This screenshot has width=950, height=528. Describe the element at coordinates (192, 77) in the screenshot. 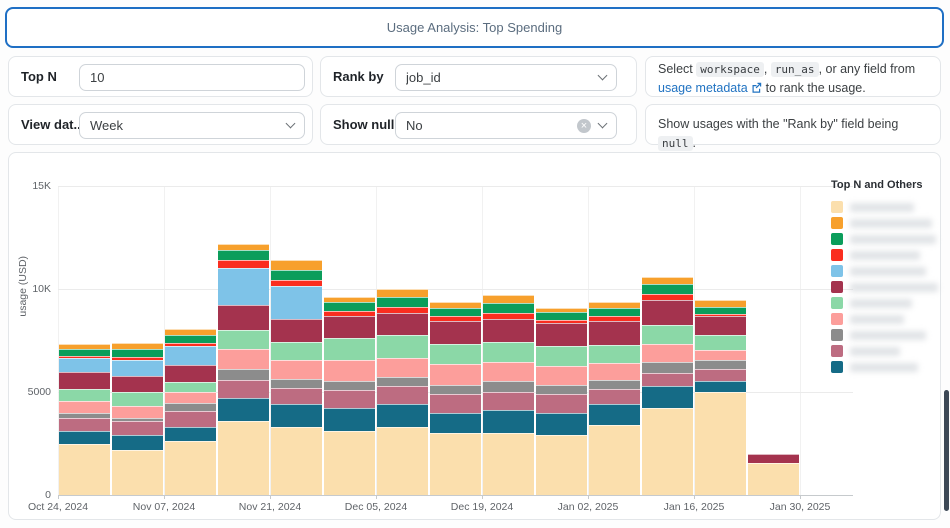

I see `top-n-input: 10` at that location.